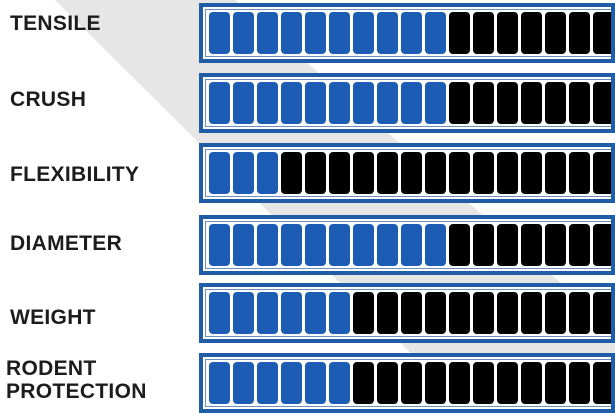 This screenshot has width=615, height=413. I want to click on rating-label: RODENT PROTECTION, so click(76, 380).